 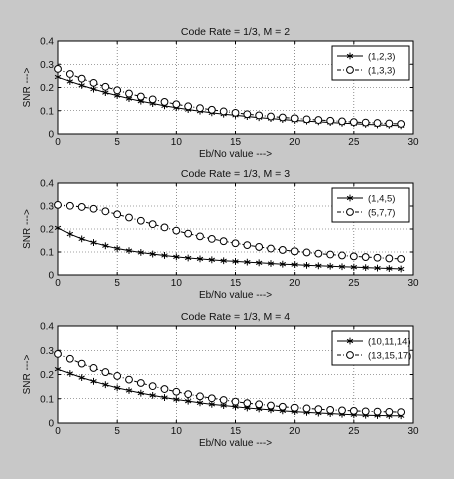 What do you see at coordinates (27, 229) in the screenshot?
I see `y-axis-label: SNR --->` at bounding box center [27, 229].